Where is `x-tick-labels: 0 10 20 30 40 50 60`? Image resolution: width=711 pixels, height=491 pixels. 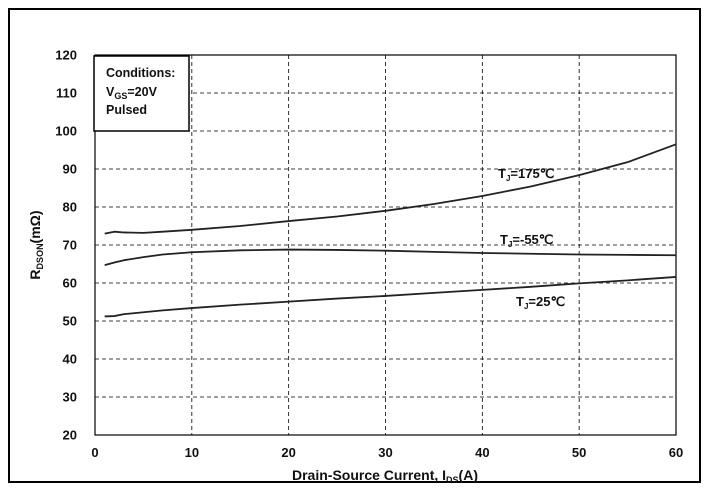
x-tick-labels: 0 10 20 30 40 50 60 is located at coordinates (387, 452).